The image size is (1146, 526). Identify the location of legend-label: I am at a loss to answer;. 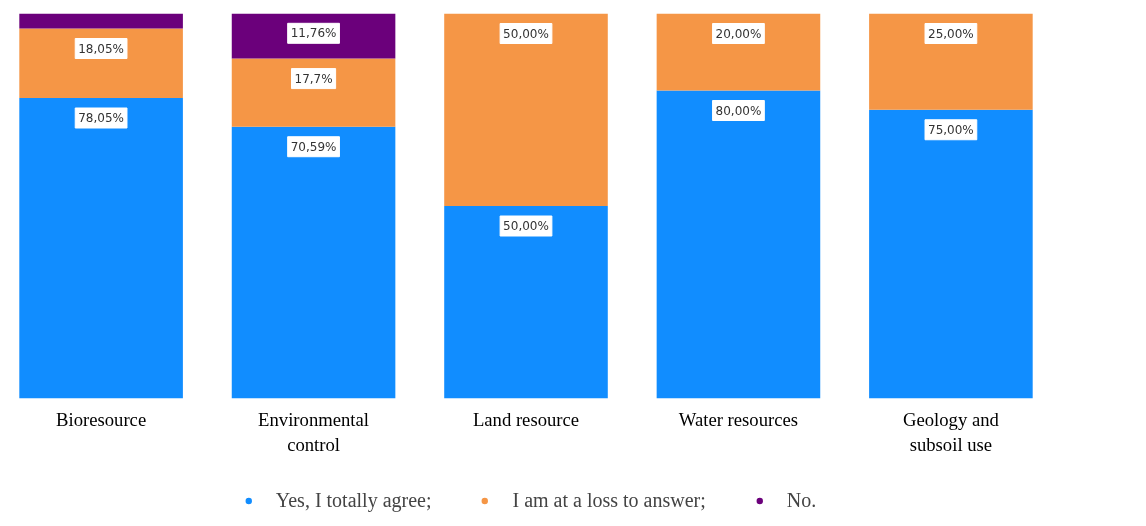
(609, 500).